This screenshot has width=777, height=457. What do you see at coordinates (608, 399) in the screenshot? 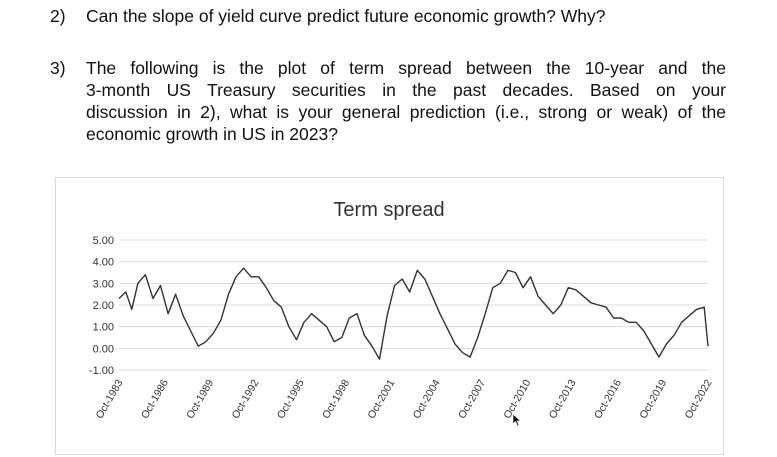
I see `x-tick-label: Oct-2016` at bounding box center [608, 399].